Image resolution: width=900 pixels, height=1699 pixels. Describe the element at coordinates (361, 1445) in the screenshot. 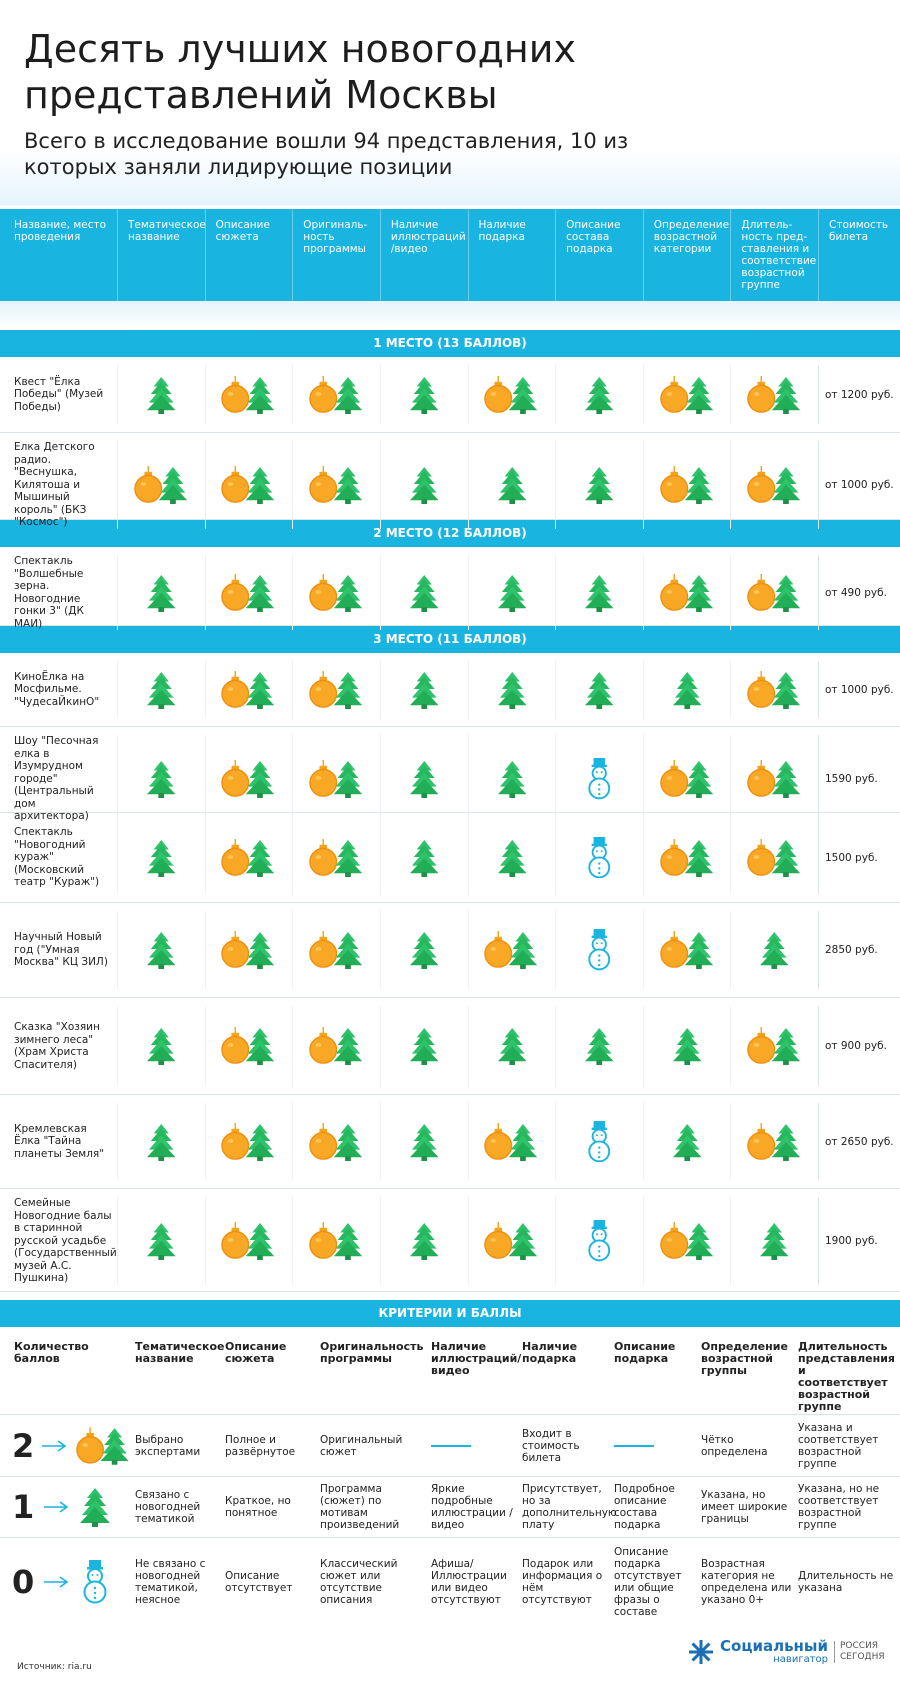

I see `criteria-cell: Оригинальный сюжет` at that location.